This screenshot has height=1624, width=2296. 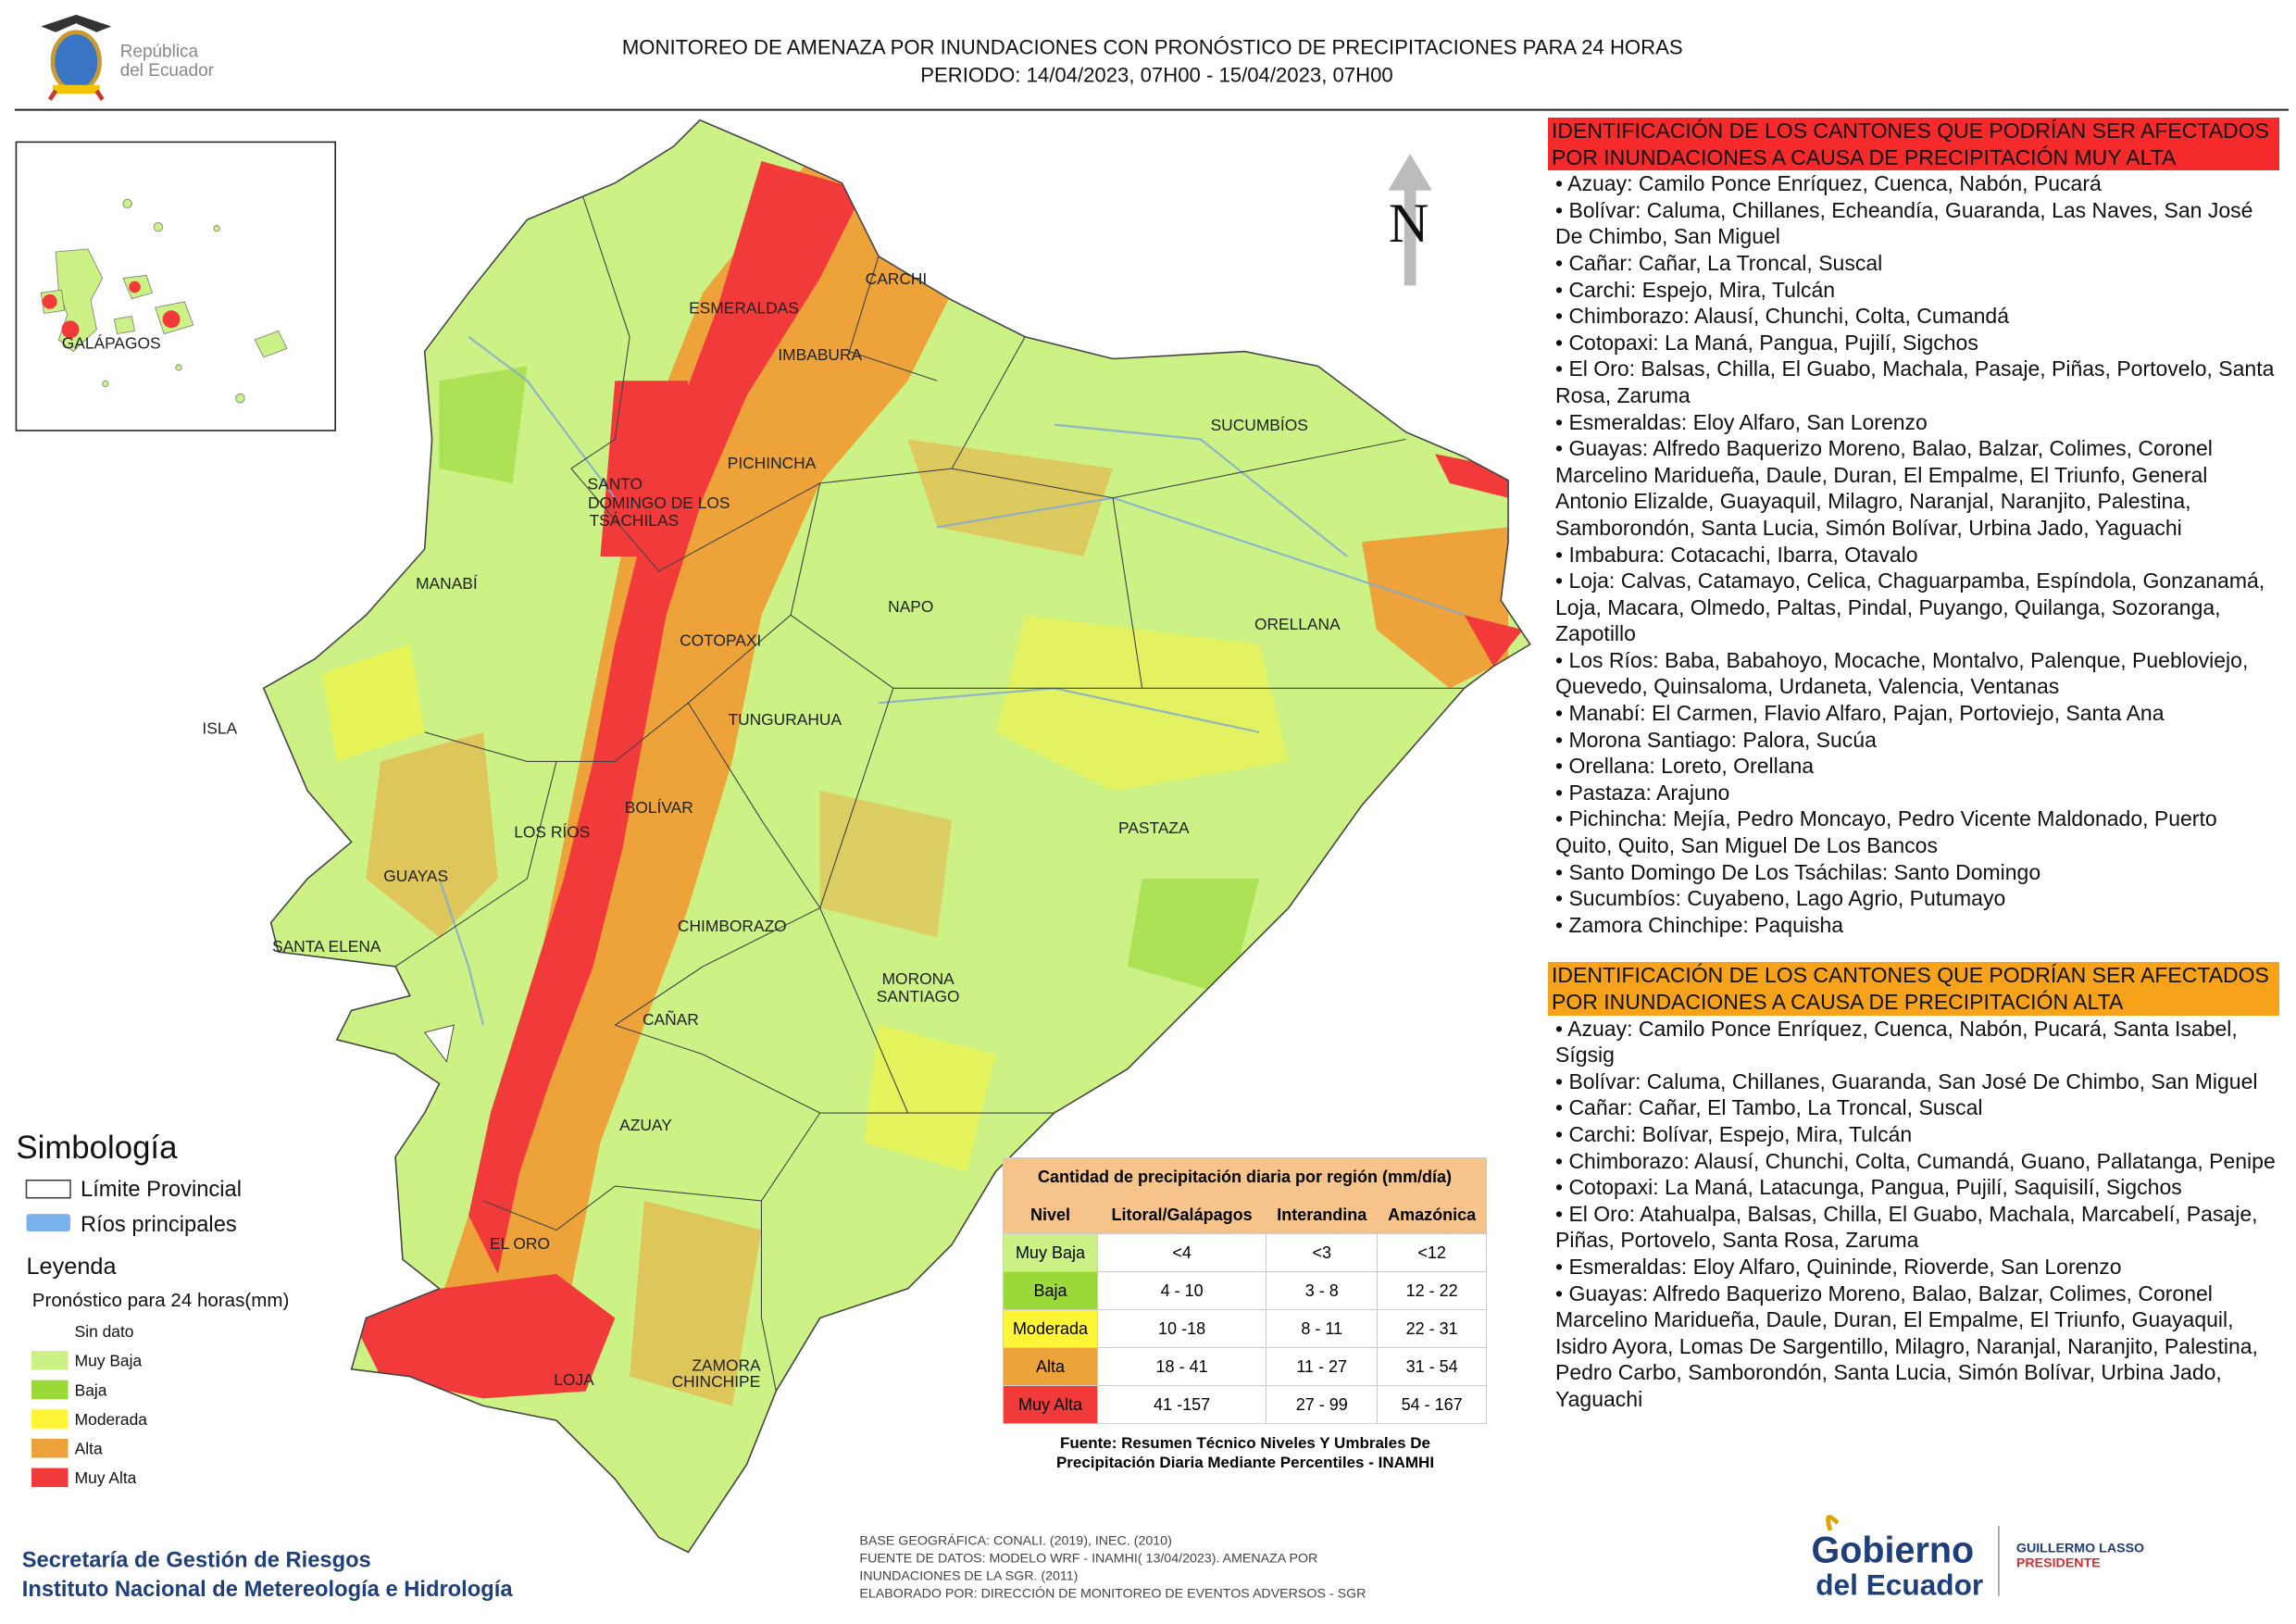 What do you see at coordinates (772, 463) in the screenshot?
I see `map-label: PICHINCHA` at bounding box center [772, 463].